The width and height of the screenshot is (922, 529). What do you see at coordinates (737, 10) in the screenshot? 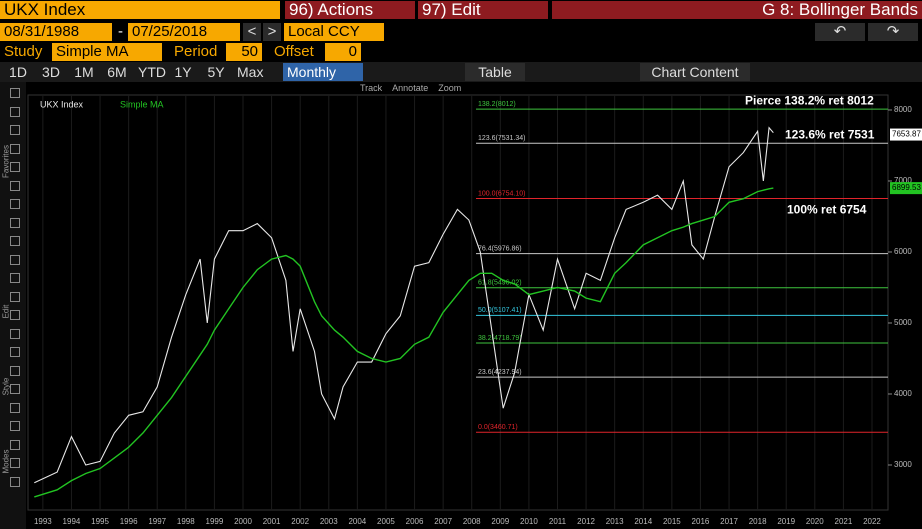
I see `study-title: G 8: Bollinger Bands` at bounding box center [737, 10].